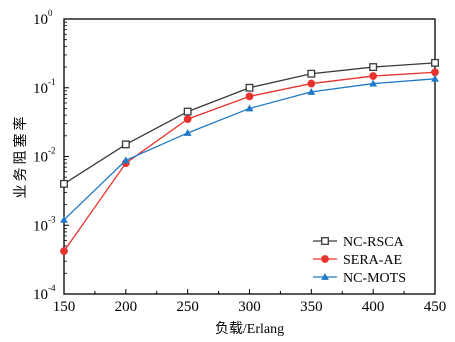 The image size is (455, 342). I want to click on y-axis-title: 业务阻塞率, so click(20, 156).